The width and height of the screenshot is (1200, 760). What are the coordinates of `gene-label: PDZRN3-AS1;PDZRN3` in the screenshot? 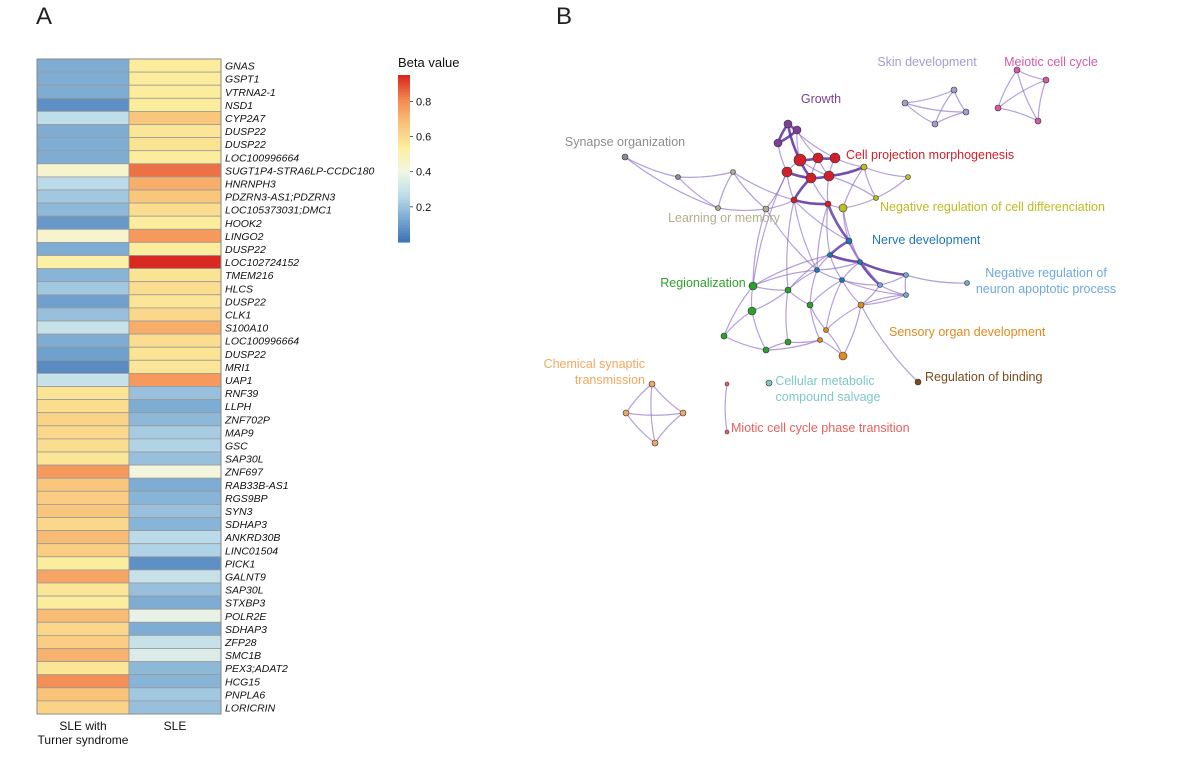 It's located at (280, 198).